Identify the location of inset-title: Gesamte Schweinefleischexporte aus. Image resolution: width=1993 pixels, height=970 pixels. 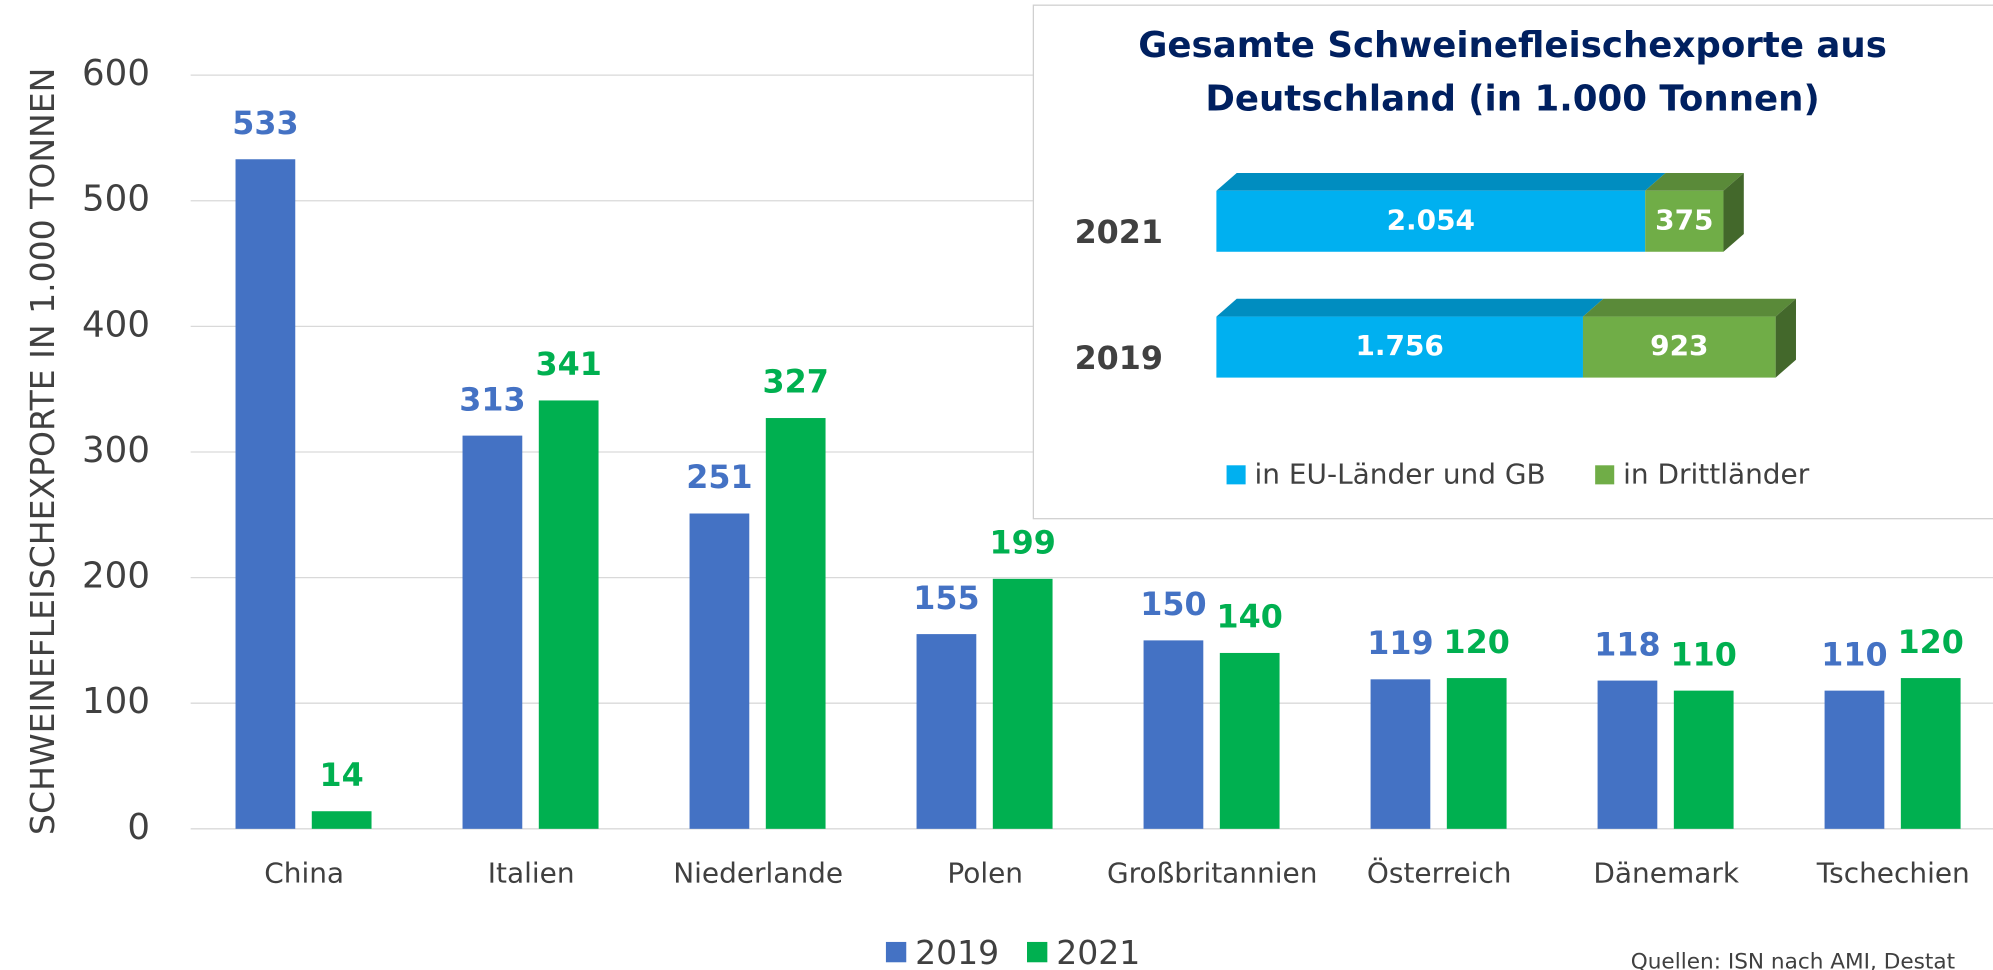
(1512, 45).